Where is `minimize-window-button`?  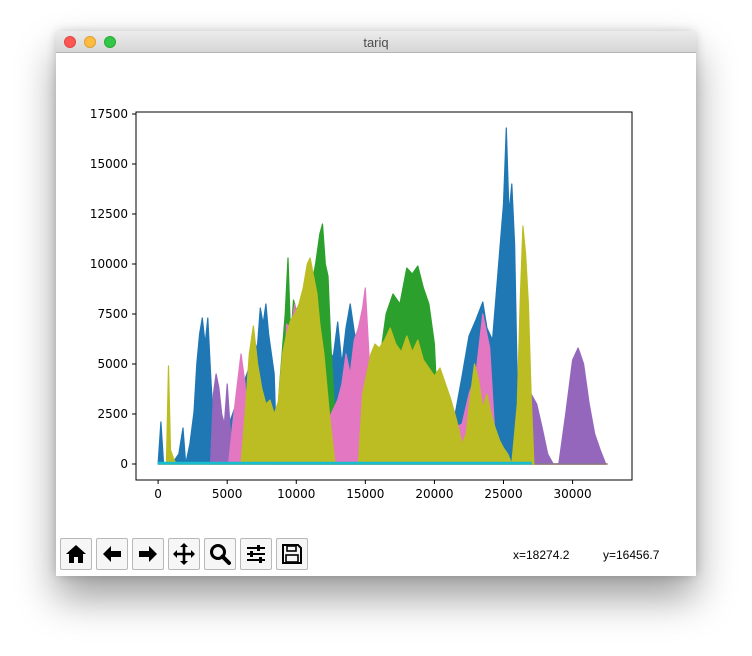
minimize-window-button is located at coordinates (90, 42).